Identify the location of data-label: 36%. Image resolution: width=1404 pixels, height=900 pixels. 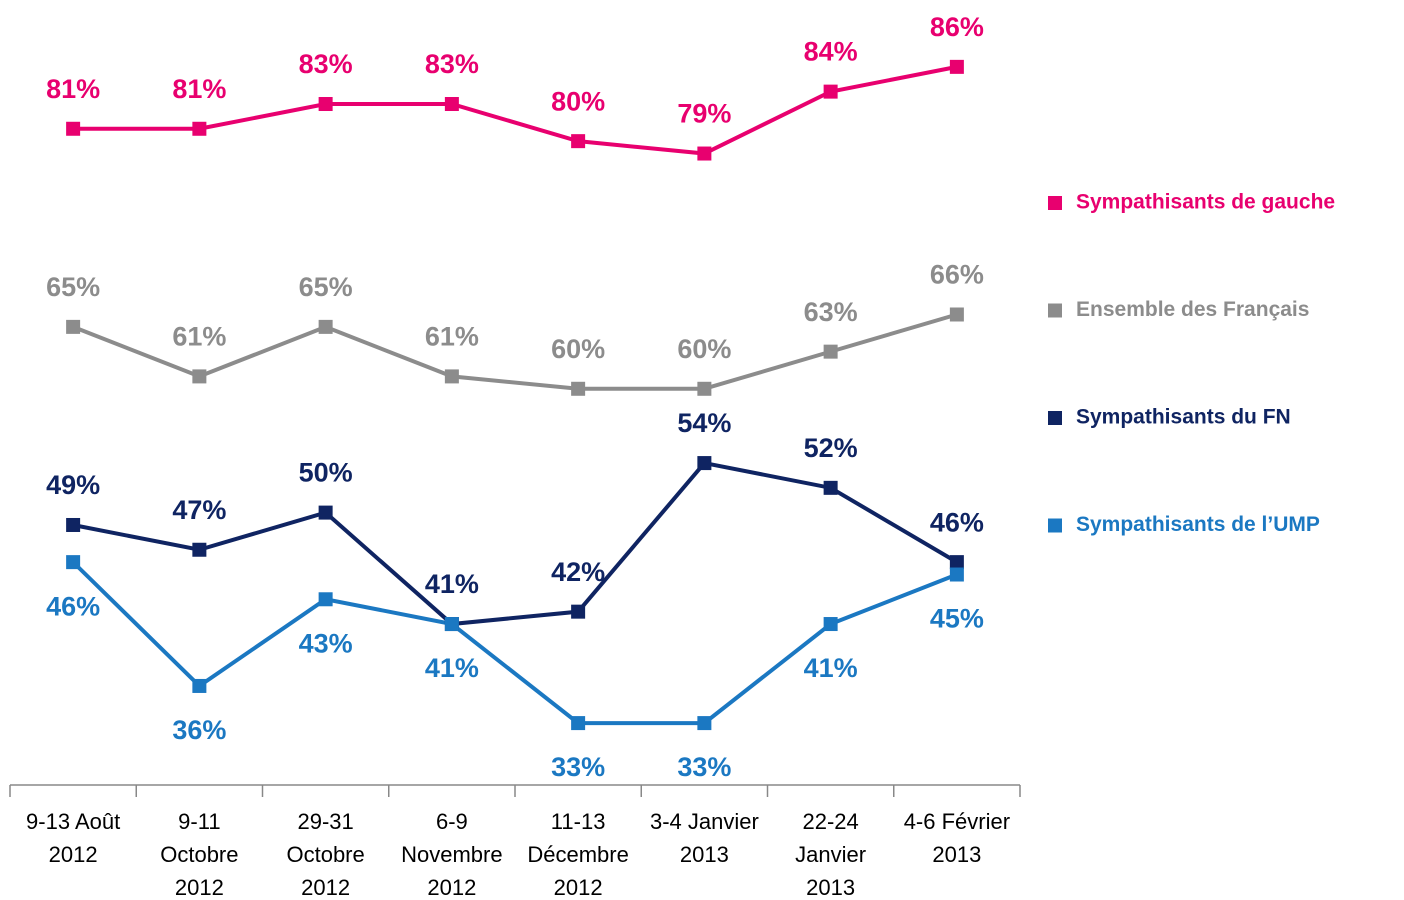
(199, 730).